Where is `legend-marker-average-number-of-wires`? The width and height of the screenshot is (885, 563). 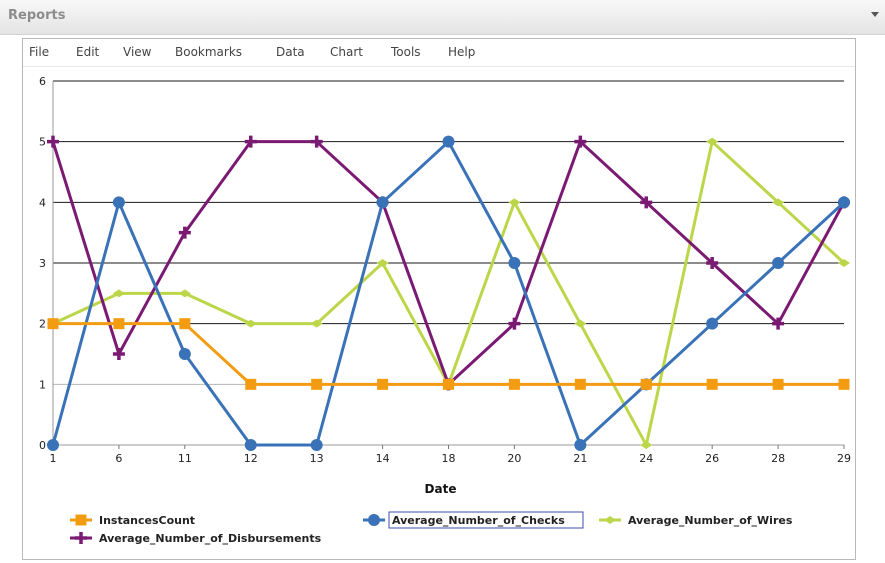 legend-marker-average-number-of-wires is located at coordinates (610, 520).